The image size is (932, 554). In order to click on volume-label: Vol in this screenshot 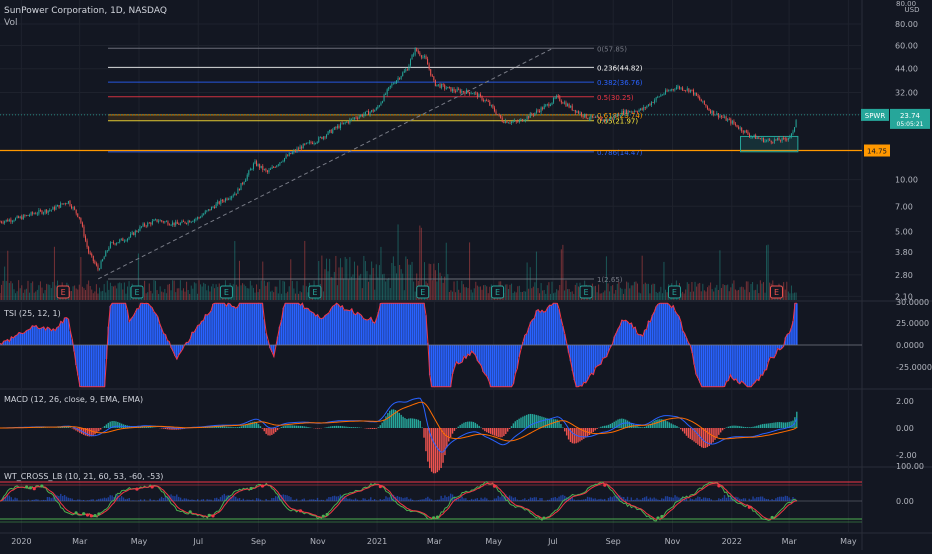, I will do `click(10, 23)`.